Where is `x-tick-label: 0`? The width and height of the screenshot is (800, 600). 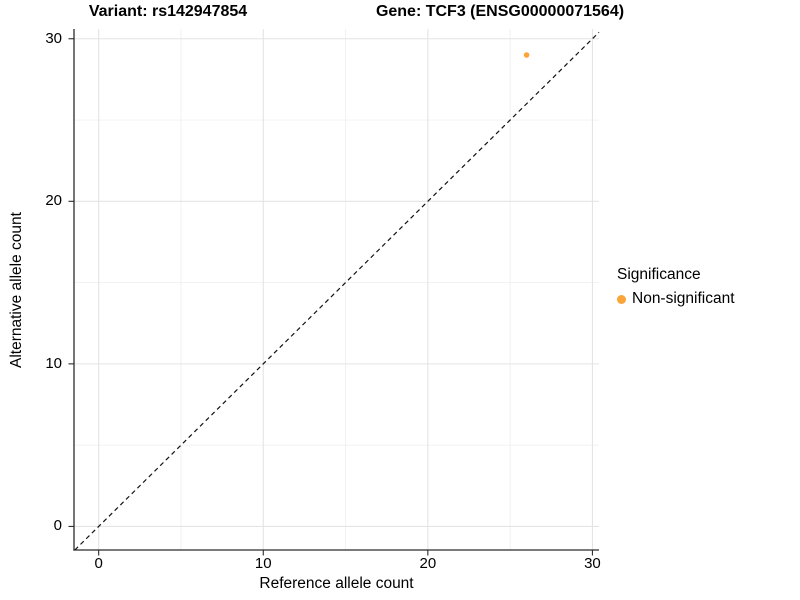 x-tick-label: 0 is located at coordinates (98, 563).